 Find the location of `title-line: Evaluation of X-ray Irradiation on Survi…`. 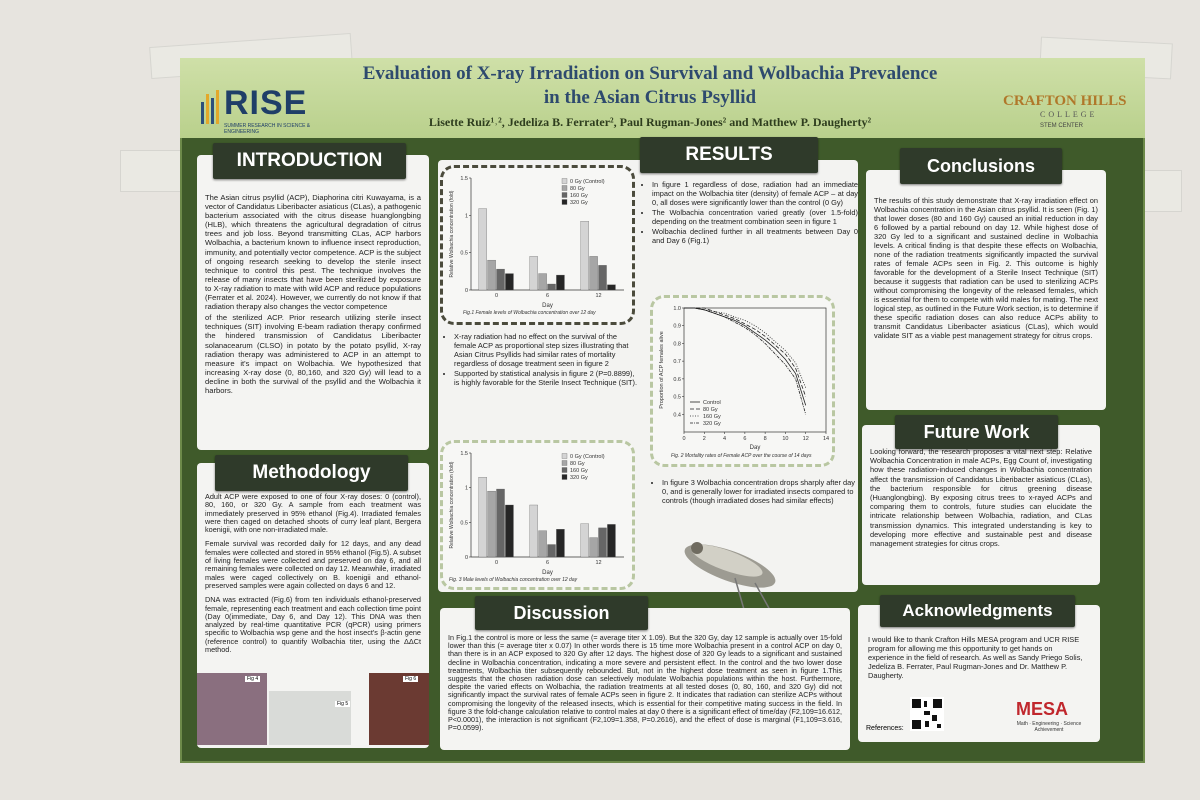

title-line: Evaluation of X-ray Irradiation on Survi… is located at coordinates (650, 73).